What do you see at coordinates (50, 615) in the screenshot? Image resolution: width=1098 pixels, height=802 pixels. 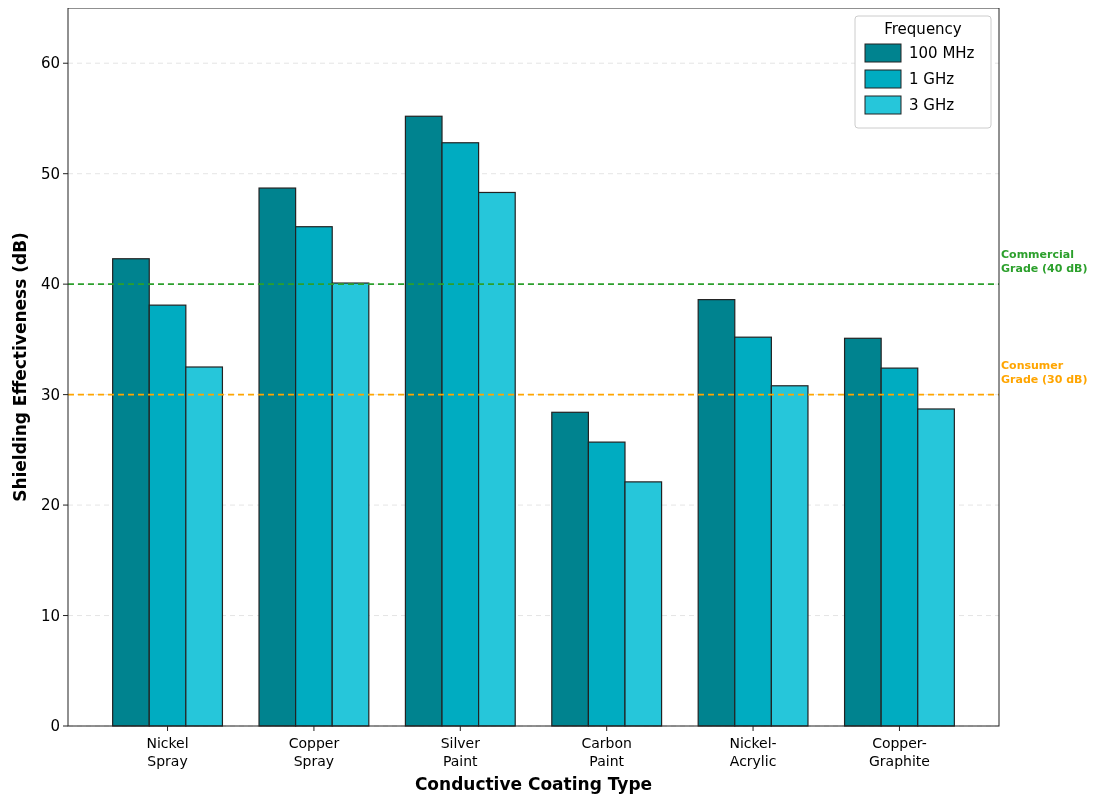 I see `y-tick-label: 10` at bounding box center [50, 615].